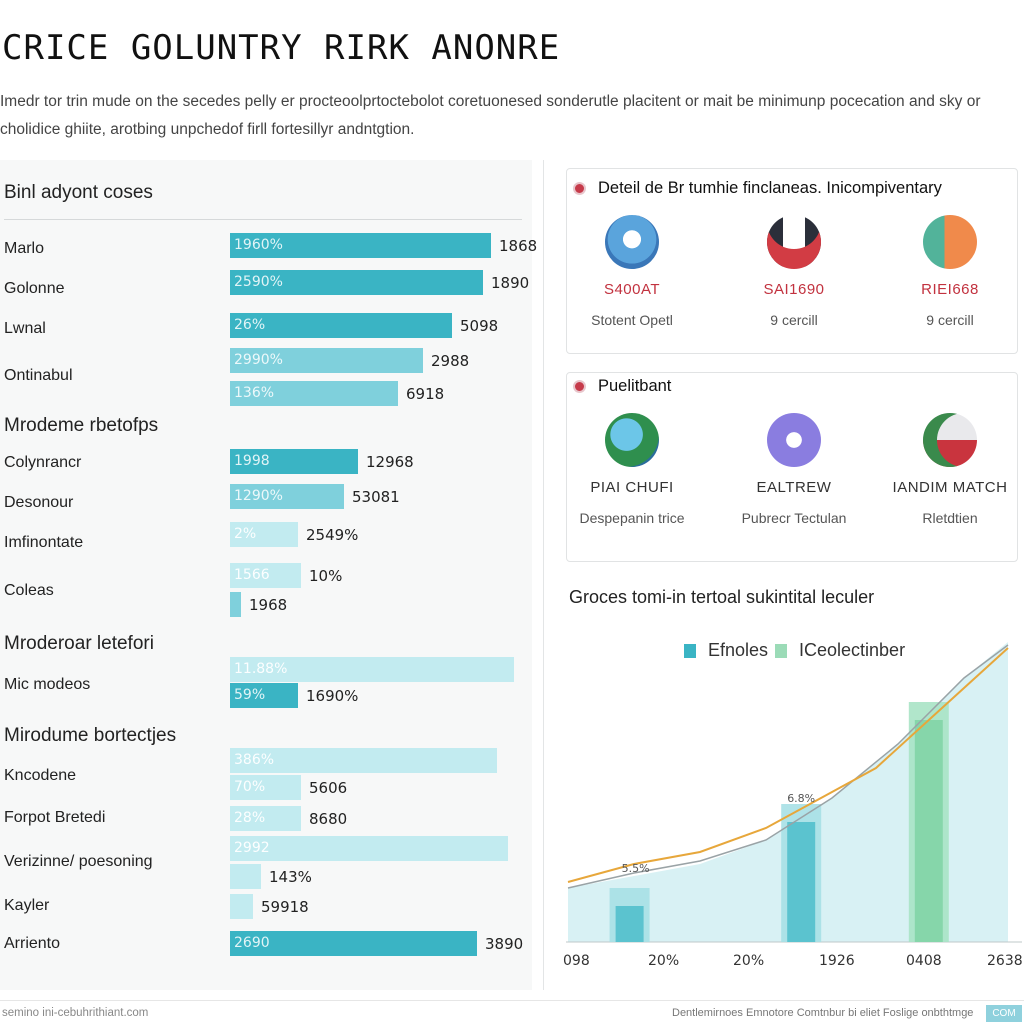 The height and width of the screenshot is (1024, 1024). What do you see at coordinates (369, 848) in the screenshot?
I see `bar: 2992` at bounding box center [369, 848].